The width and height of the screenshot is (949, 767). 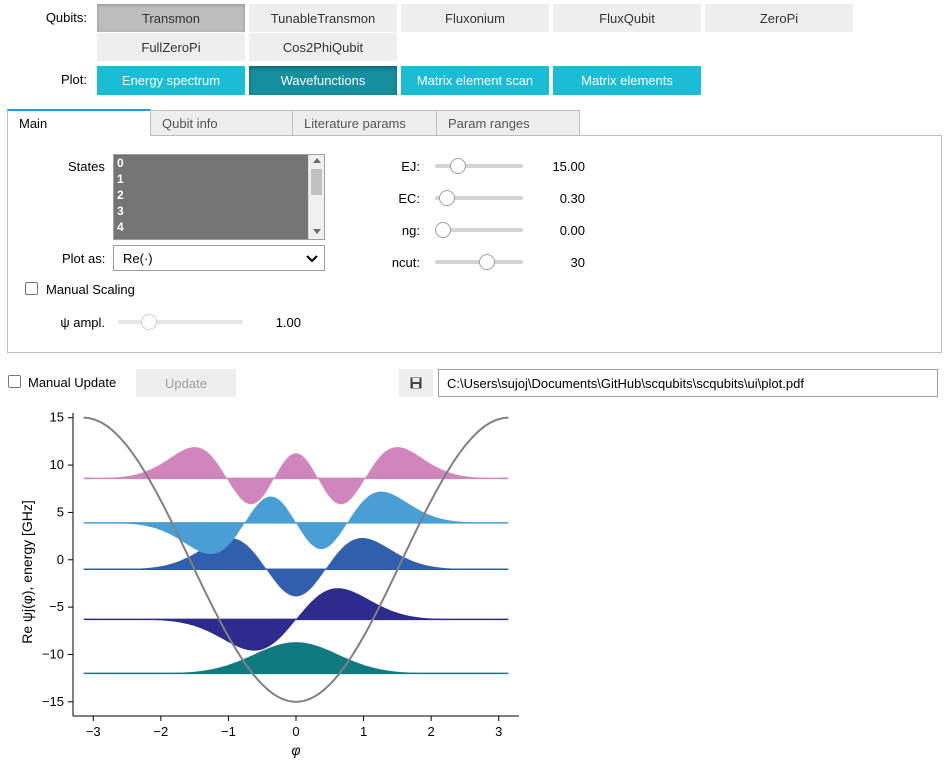 What do you see at coordinates (138, 258) in the screenshot?
I see `plot-as-value: Re(·)` at bounding box center [138, 258].